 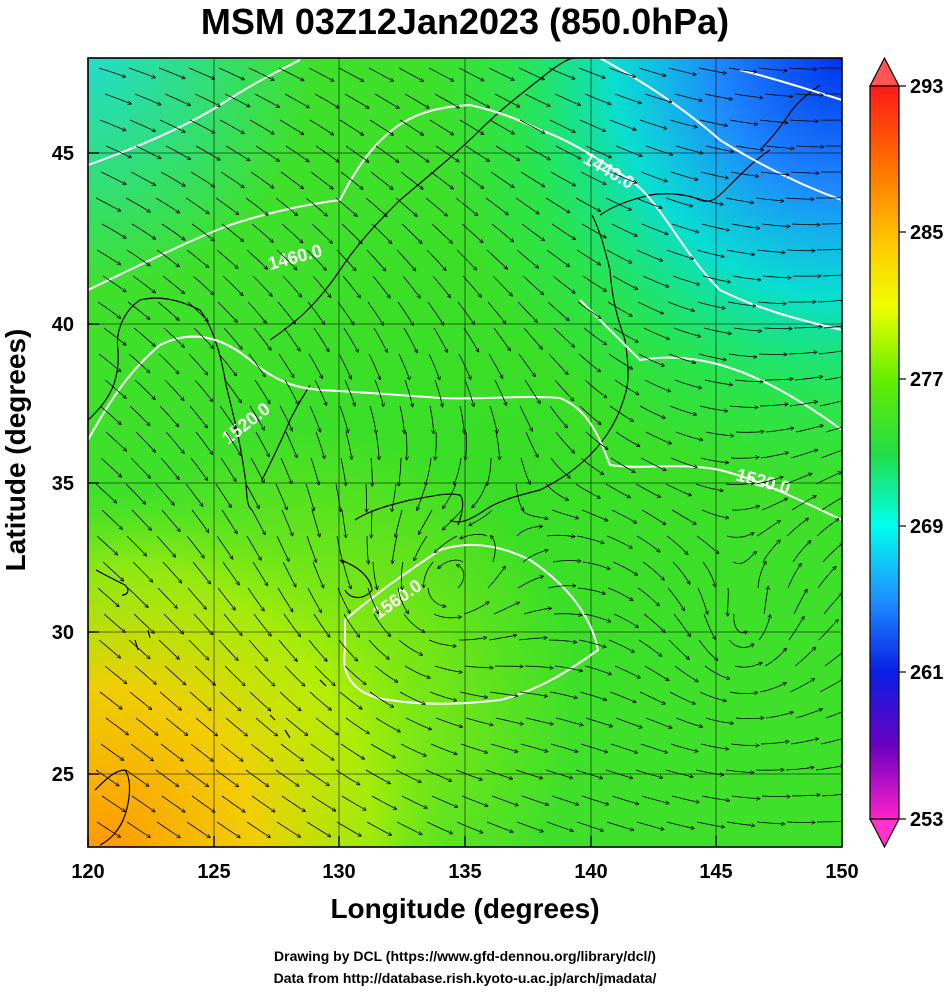 What do you see at coordinates (464, 872) in the screenshot?
I see `x-tick-label: 135` at bounding box center [464, 872].